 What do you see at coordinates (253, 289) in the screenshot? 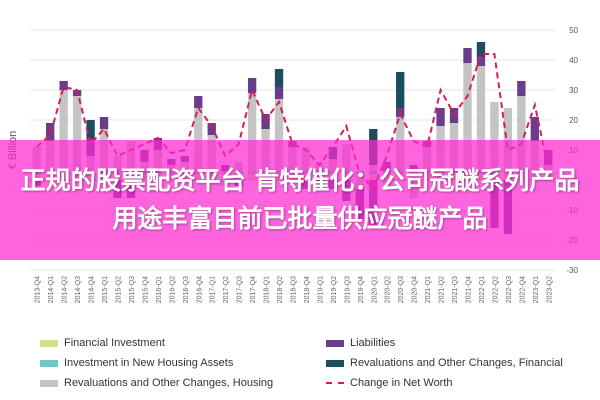
I see `x-tick-label: 2017-Q4` at bounding box center [253, 289].